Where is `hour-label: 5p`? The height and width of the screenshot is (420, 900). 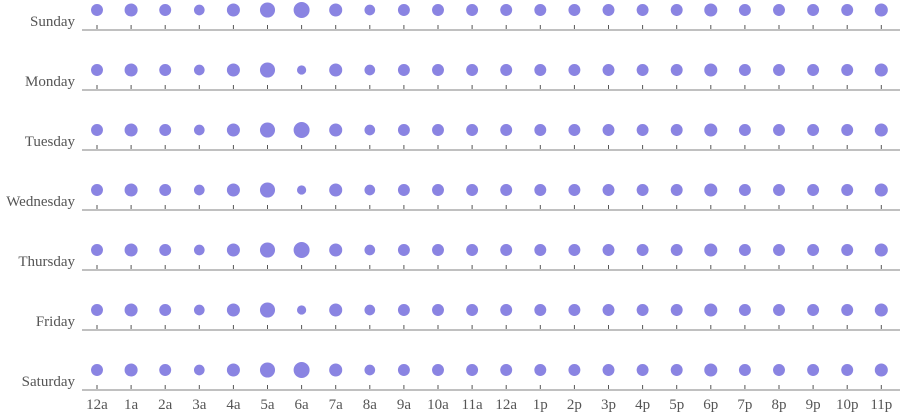 hour-label: 5p is located at coordinates (676, 405).